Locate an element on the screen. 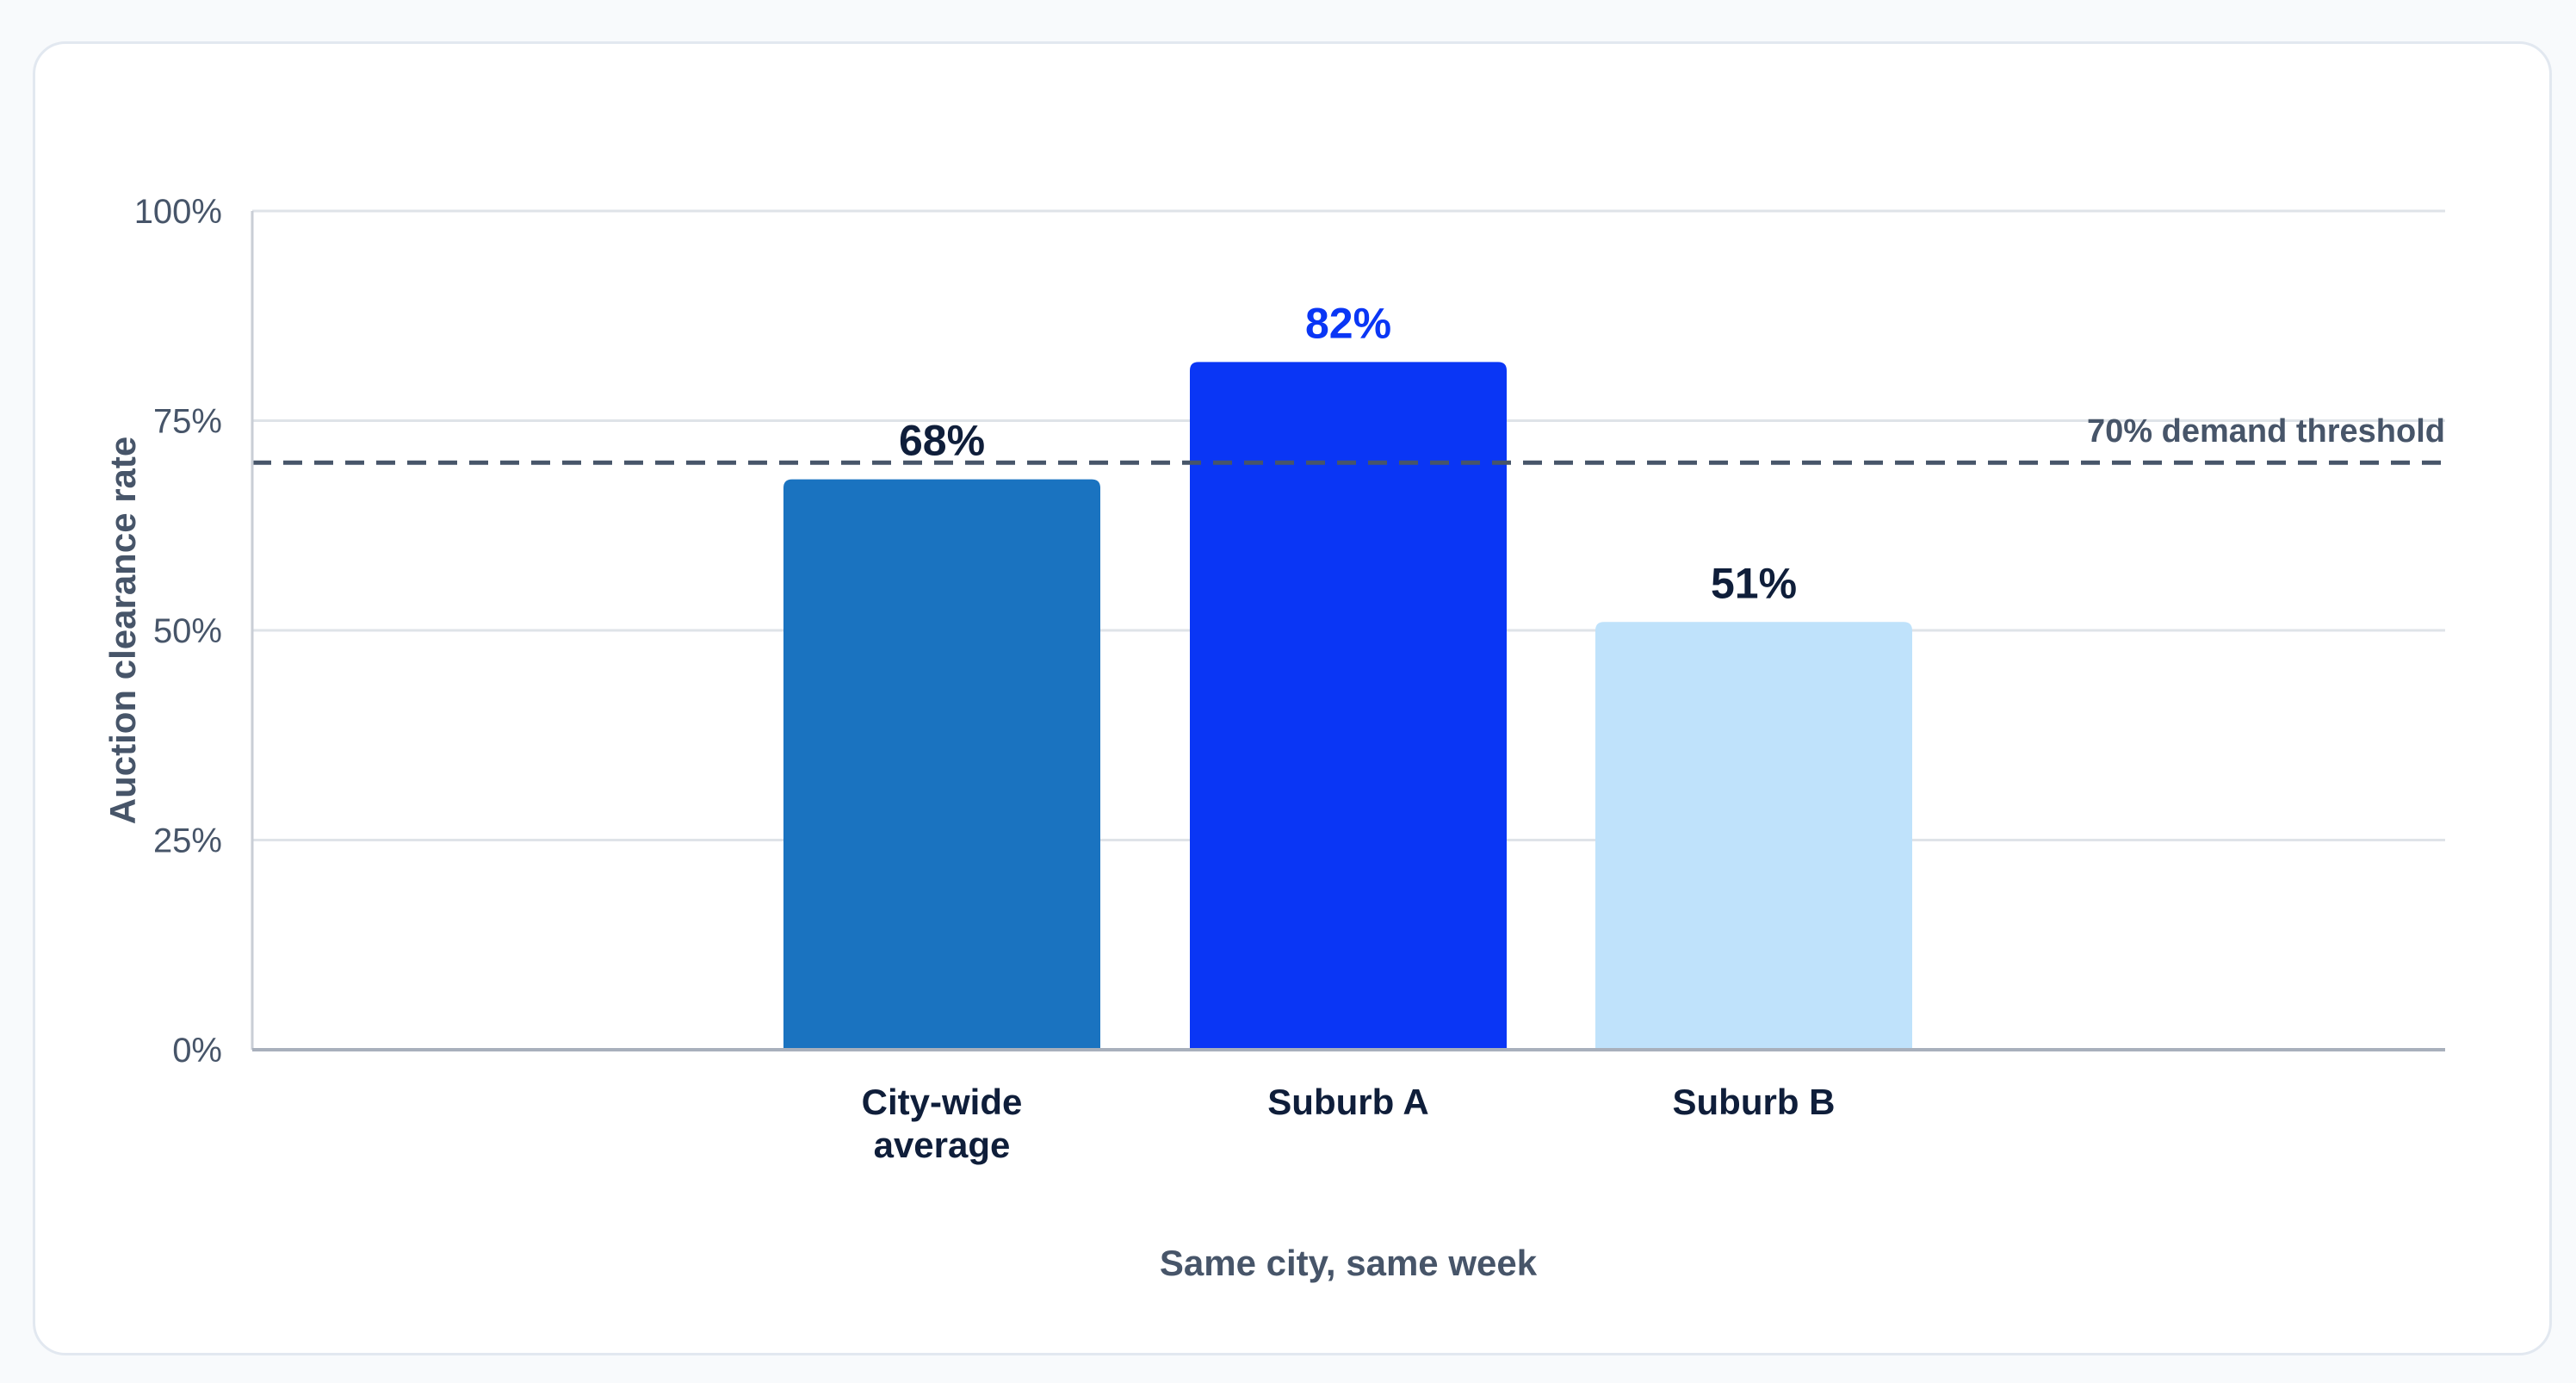 This screenshot has height=1383, width=2576. y-tick-label: 75% is located at coordinates (187, 422).